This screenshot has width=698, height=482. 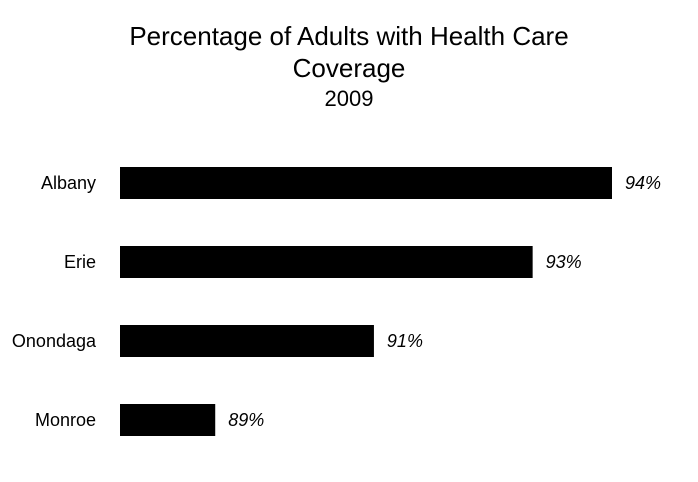 I want to click on bar-onondaga, so click(x=247, y=341).